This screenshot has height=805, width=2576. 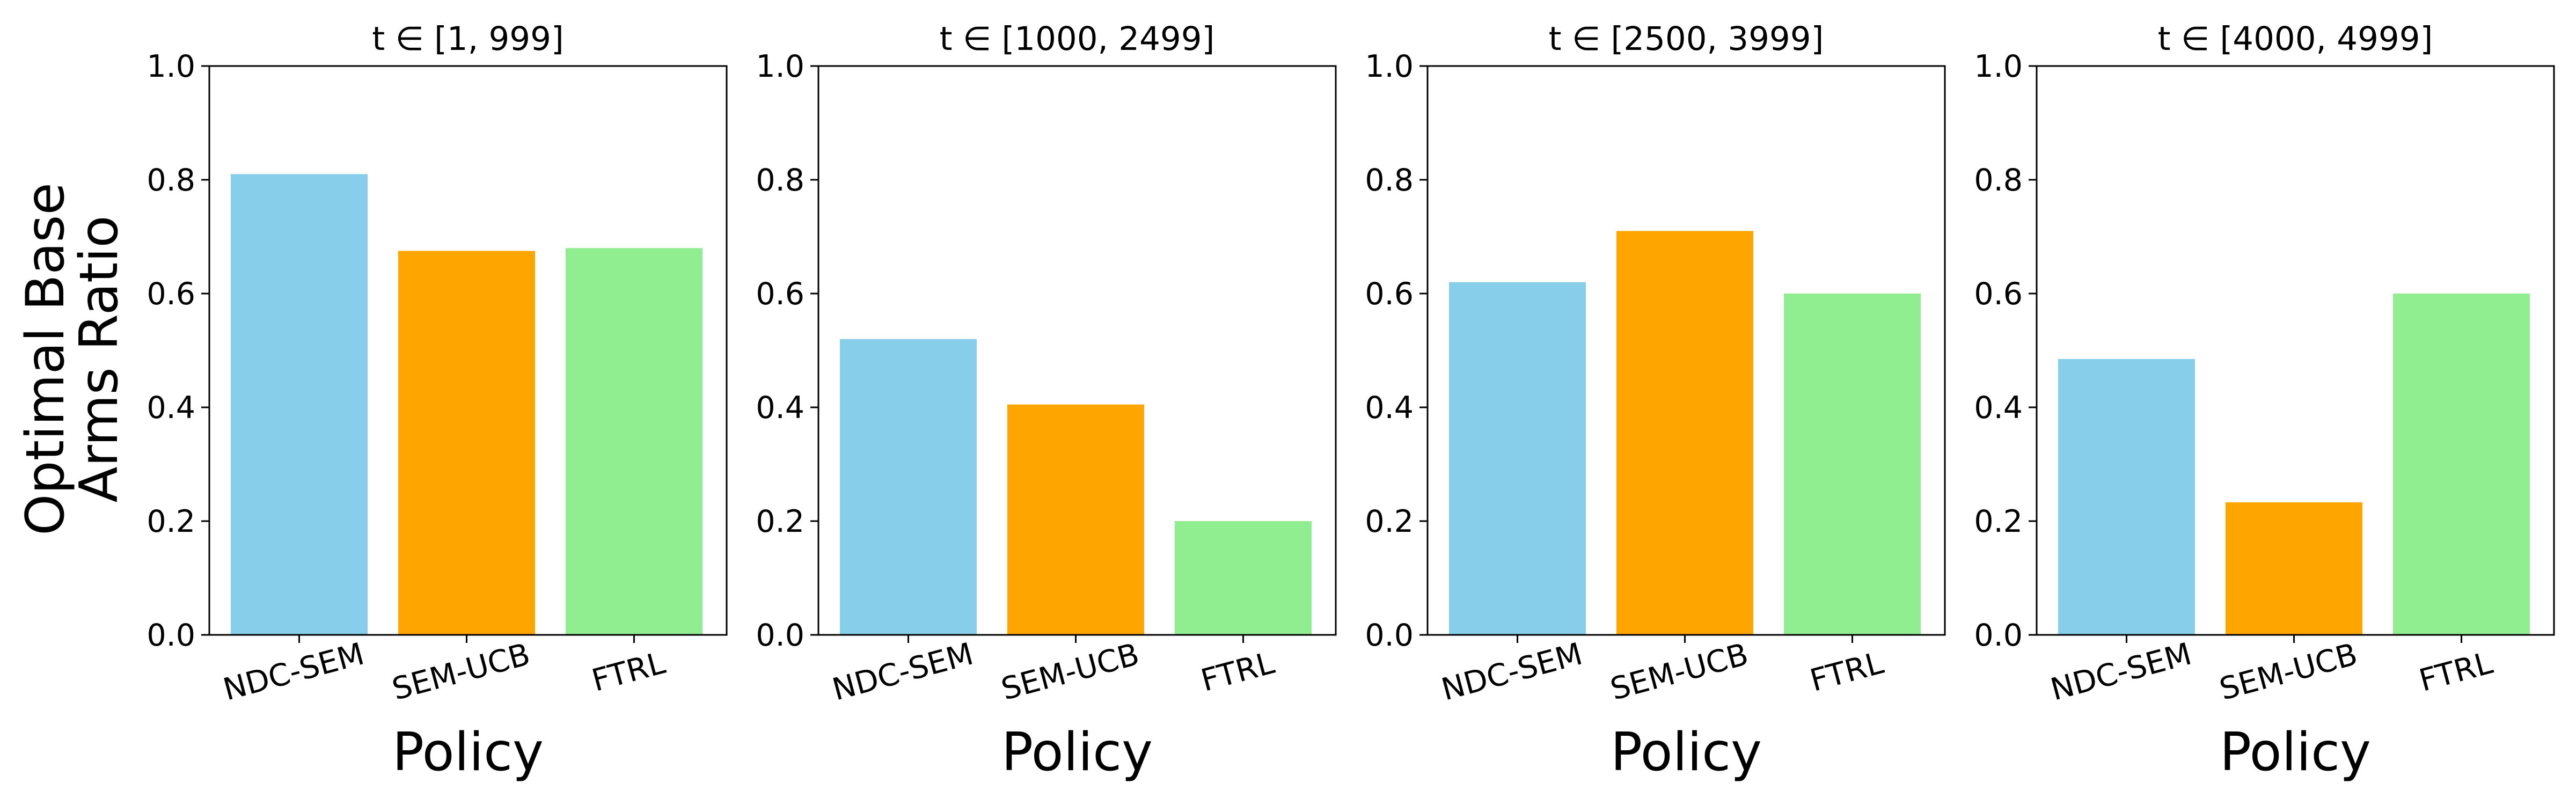 What do you see at coordinates (2295, 39) in the screenshot?
I see `panel-title: t ∈ [4000, 4999]` at bounding box center [2295, 39].